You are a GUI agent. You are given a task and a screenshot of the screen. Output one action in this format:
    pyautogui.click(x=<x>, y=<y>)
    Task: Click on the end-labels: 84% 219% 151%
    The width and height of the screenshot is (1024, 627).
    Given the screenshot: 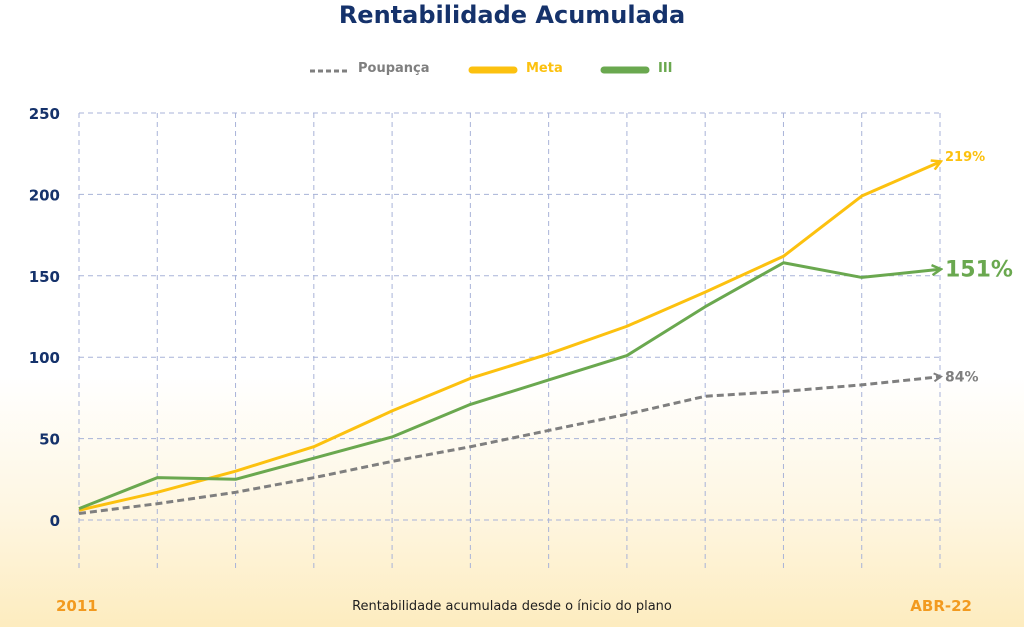 What is the action you would take?
    pyautogui.click(x=979, y=268)
    